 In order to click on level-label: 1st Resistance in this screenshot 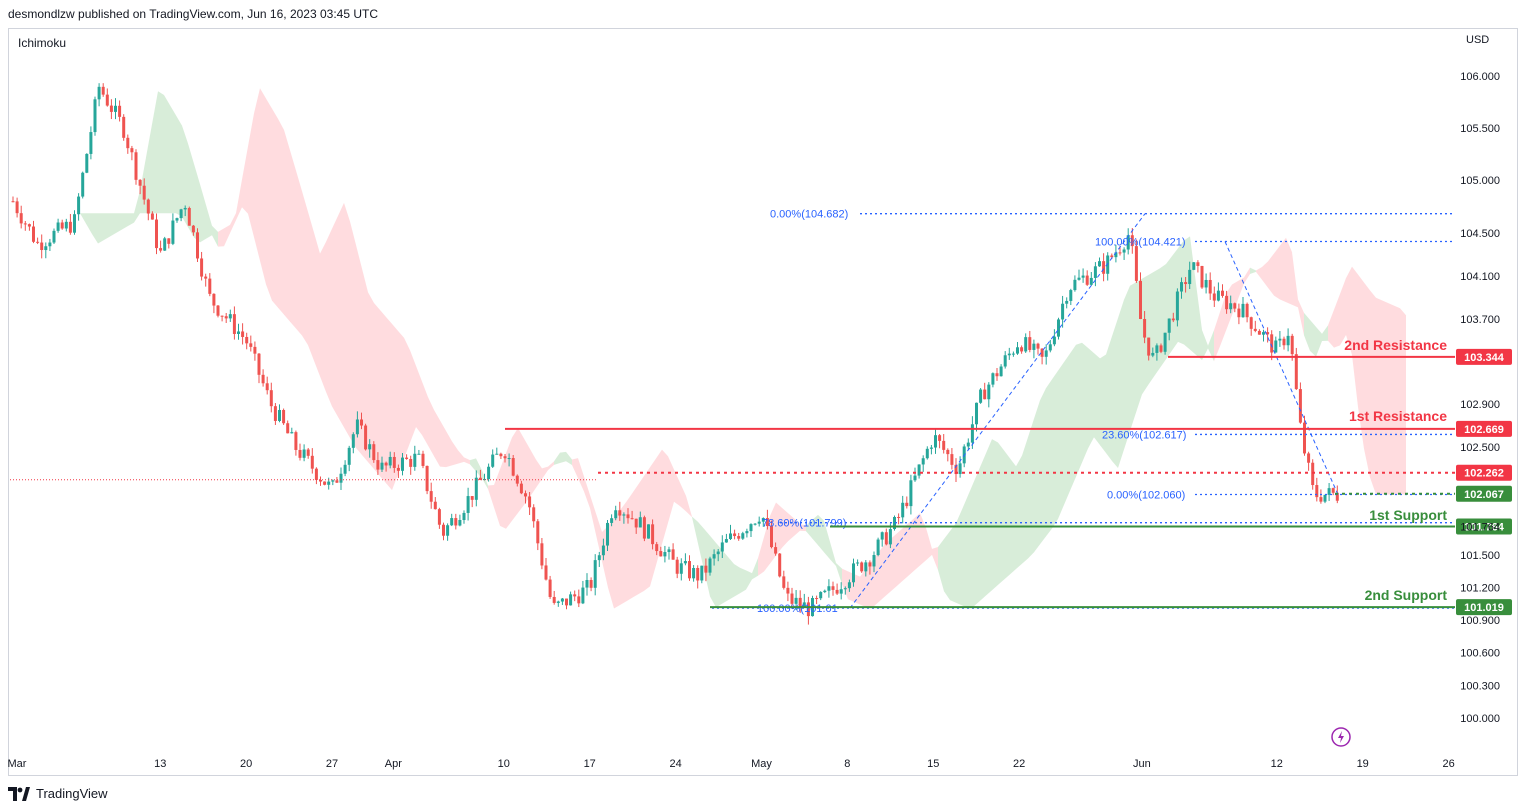, I will do `click(1398, 416)`.